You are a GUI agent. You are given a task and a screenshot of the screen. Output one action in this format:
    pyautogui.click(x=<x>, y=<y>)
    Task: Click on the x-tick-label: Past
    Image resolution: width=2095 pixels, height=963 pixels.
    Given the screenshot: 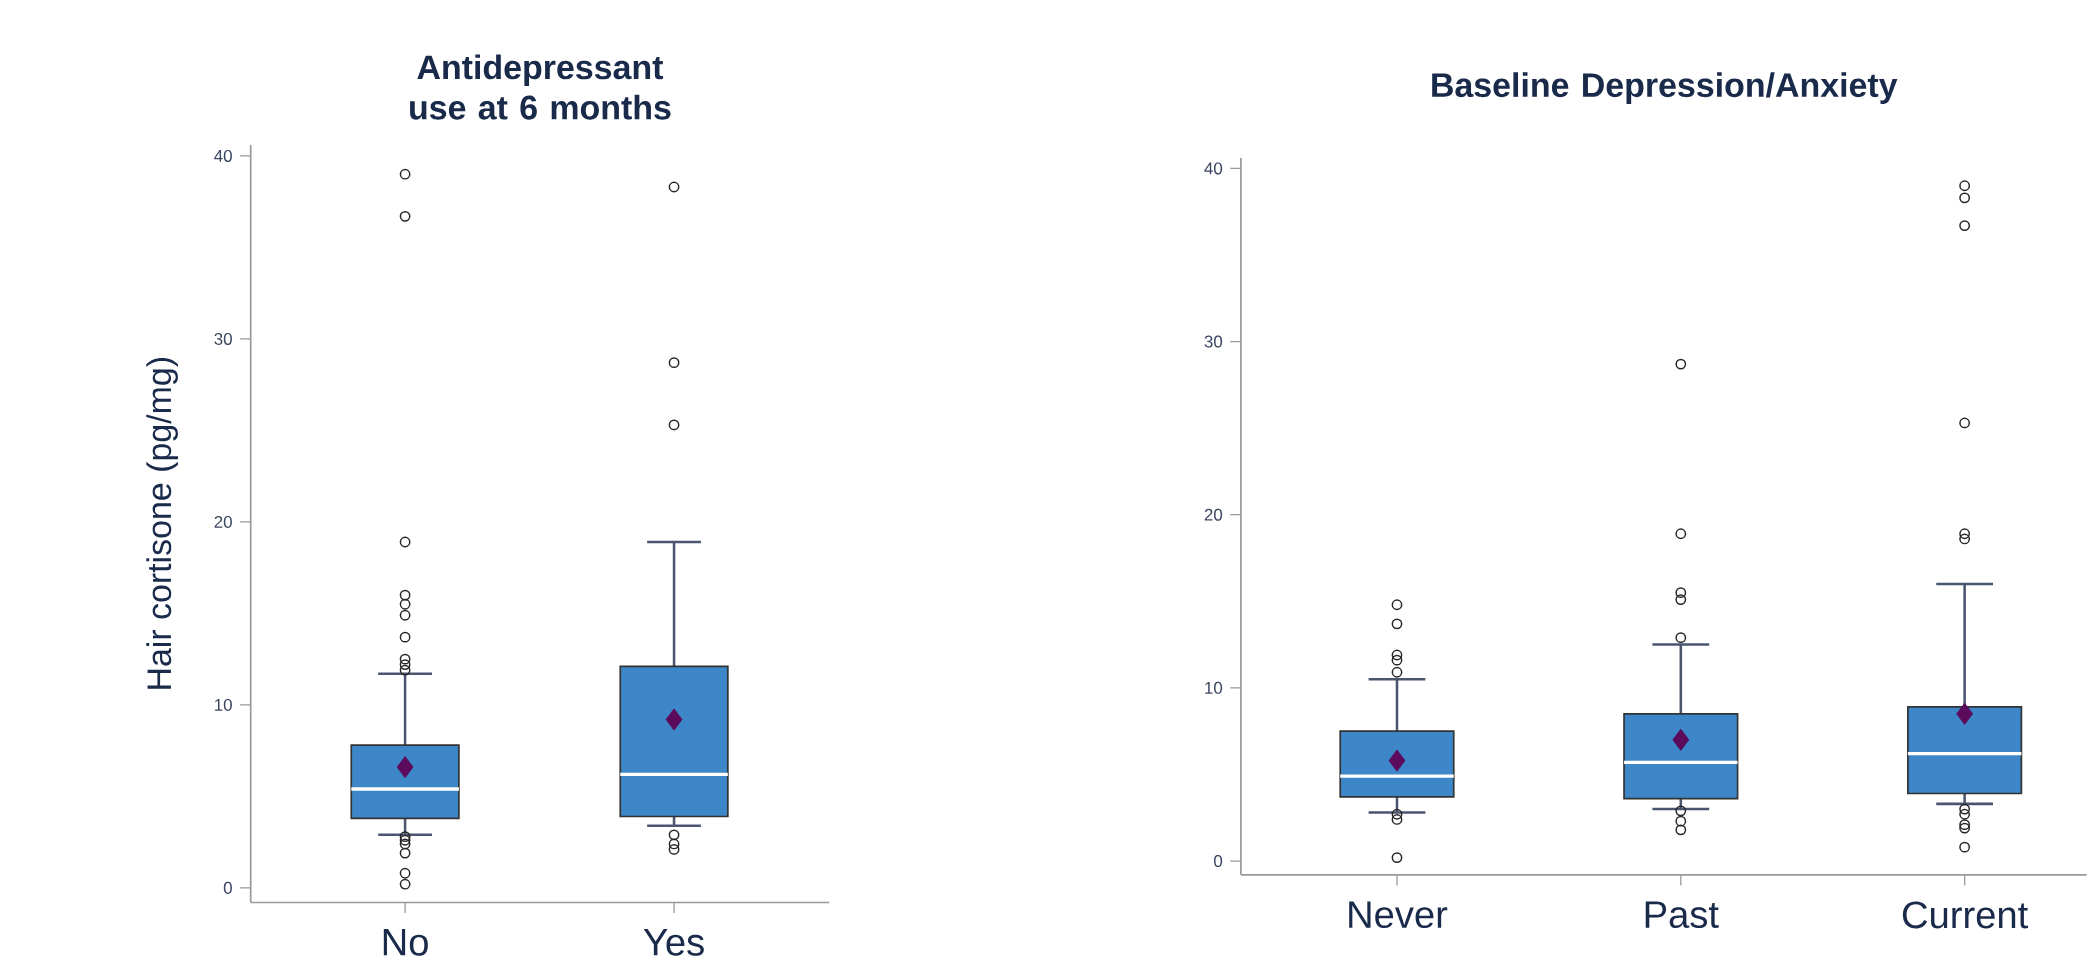 What is the action you would take?
    pyautogui.click(x=1682, y=915)
    